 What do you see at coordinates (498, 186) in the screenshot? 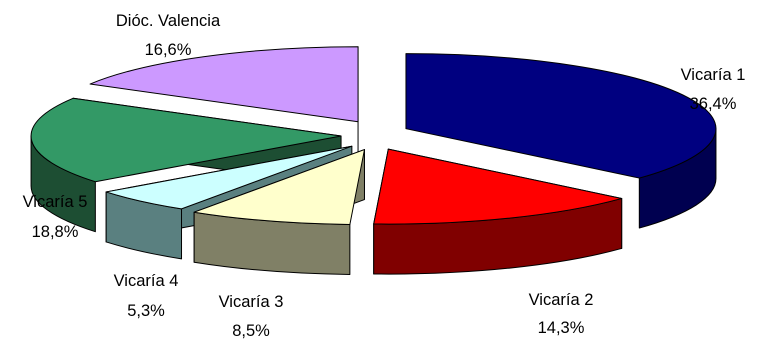
I see `pie-slice-vicaria-2-top` at bounding box center [498, 186].